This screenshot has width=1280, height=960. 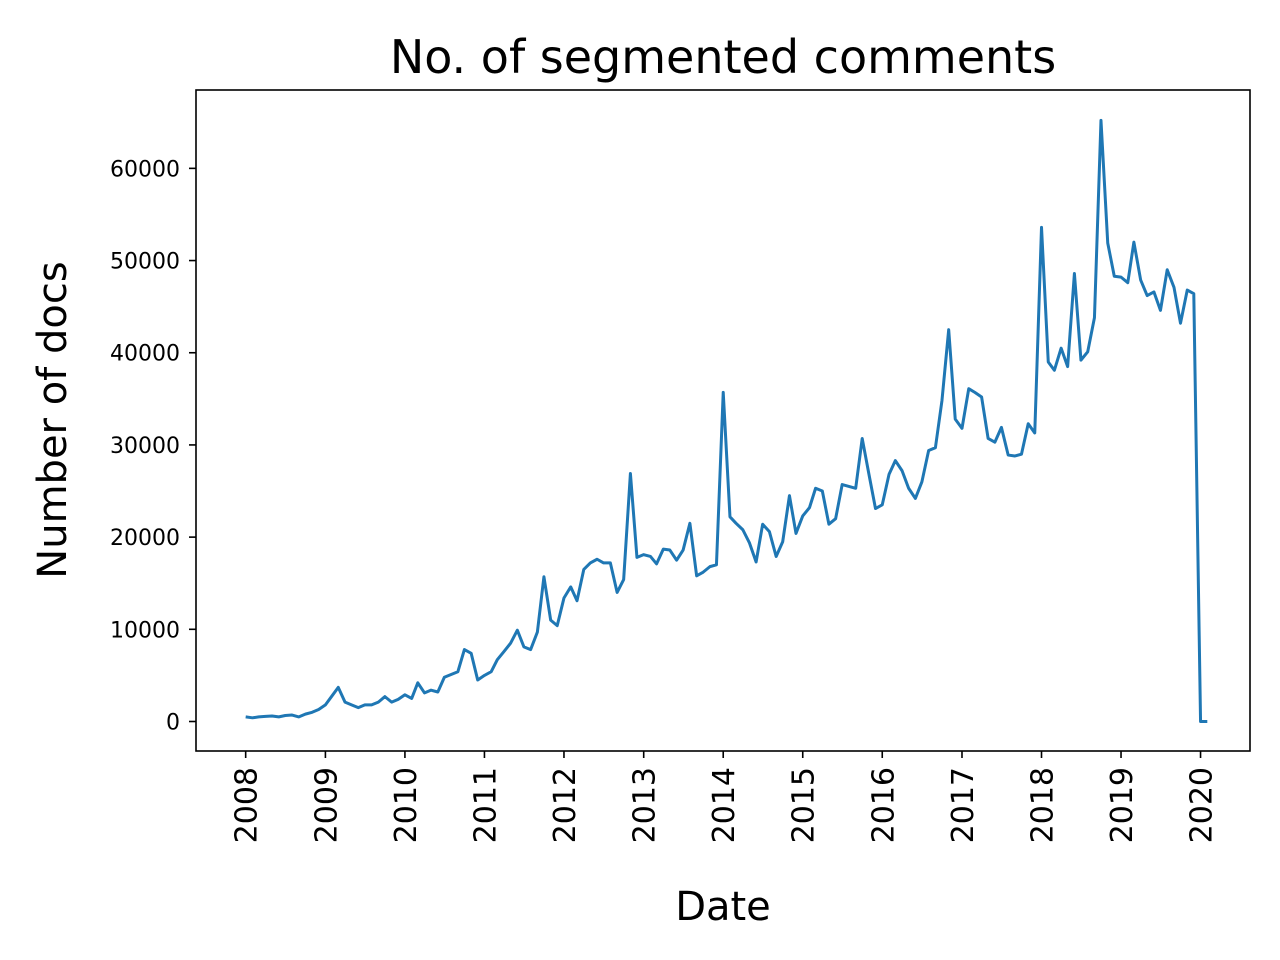 What do you see at coordinates (724, 805) in the screenshot?
I see `x-tick-label: 2014` at bounding box center [724, 805].